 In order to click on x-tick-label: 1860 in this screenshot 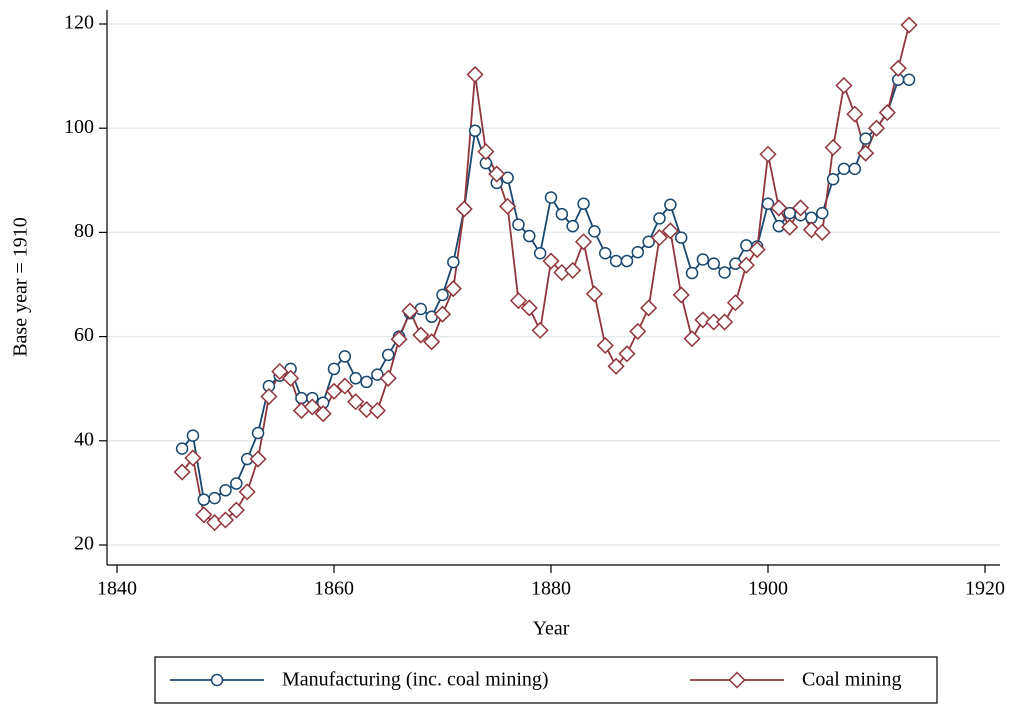, I will do `click(334, 589)`.